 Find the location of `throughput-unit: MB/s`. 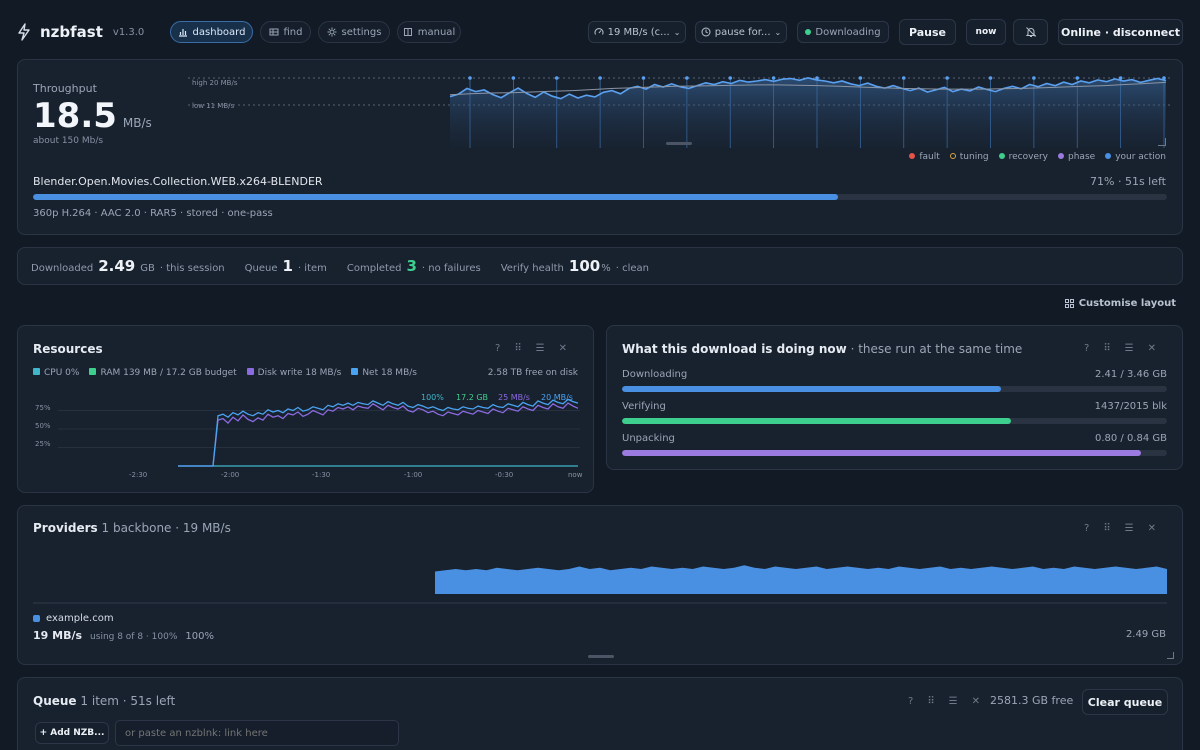

throughput-unit: MB/s is located at coordinates (137, 123).